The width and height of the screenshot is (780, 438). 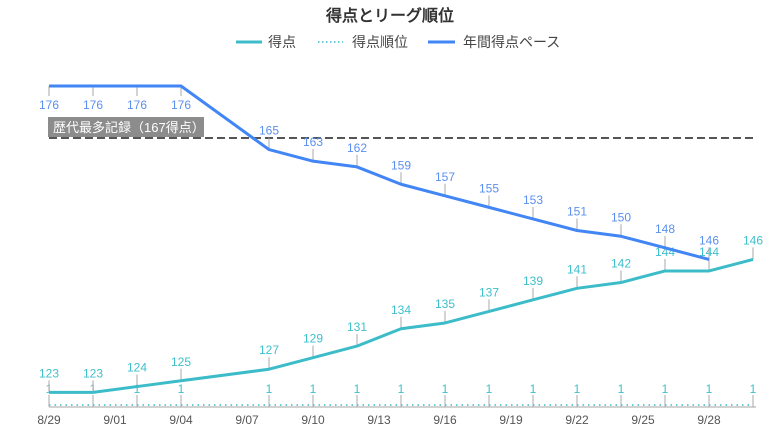 What do you see at coordinates (313, 339) in the screenshot?
I see `score-label: 129` at bounding box center [313, 339].